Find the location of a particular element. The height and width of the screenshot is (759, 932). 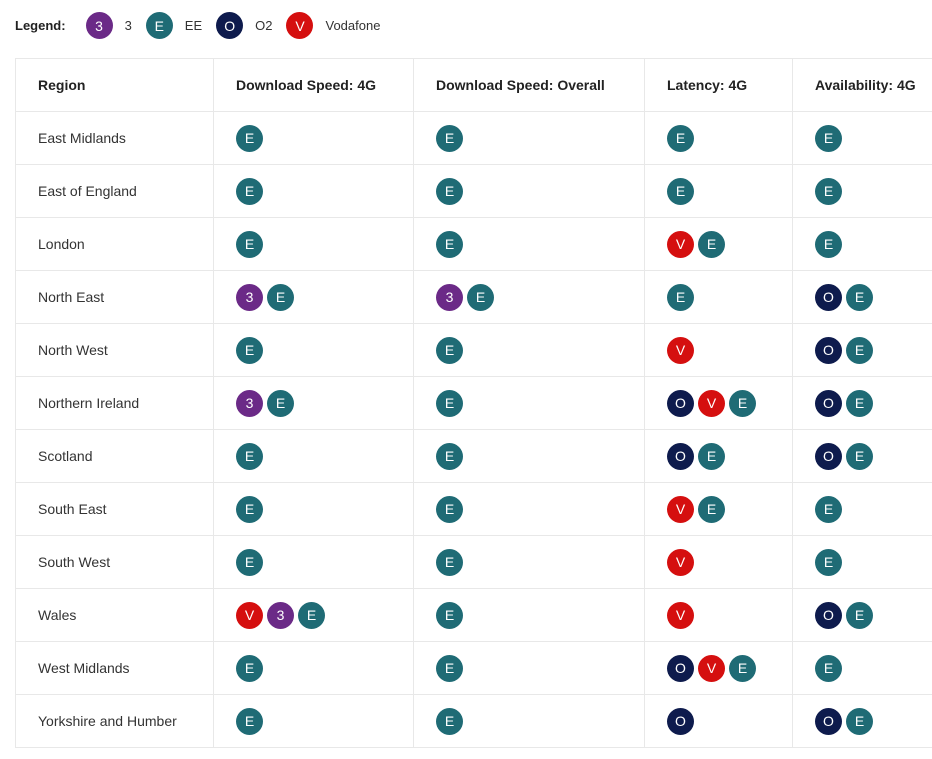

table-row: North West E E V O E is located at coordinates (473, 350).